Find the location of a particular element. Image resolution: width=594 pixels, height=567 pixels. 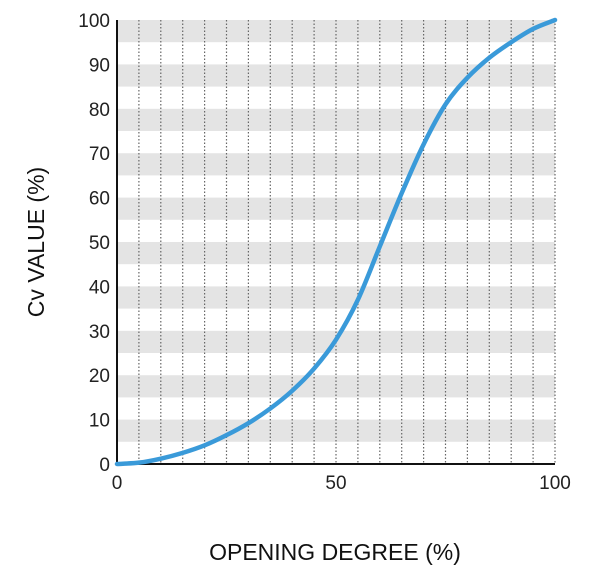

x-tick-labels: 0 50 100 is located at coordinates (341, 483).